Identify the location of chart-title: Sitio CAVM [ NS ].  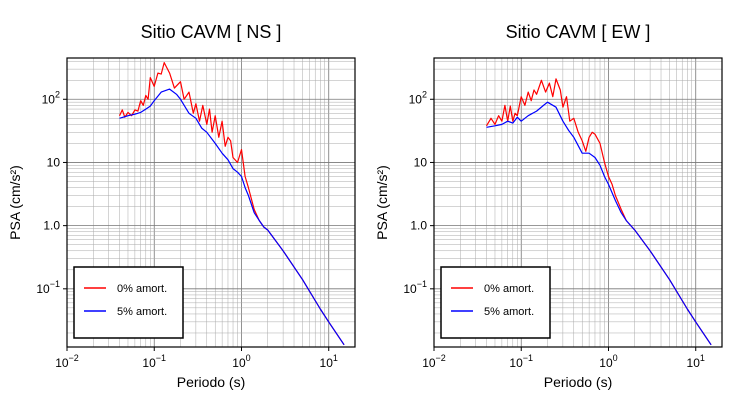
(211, 32).